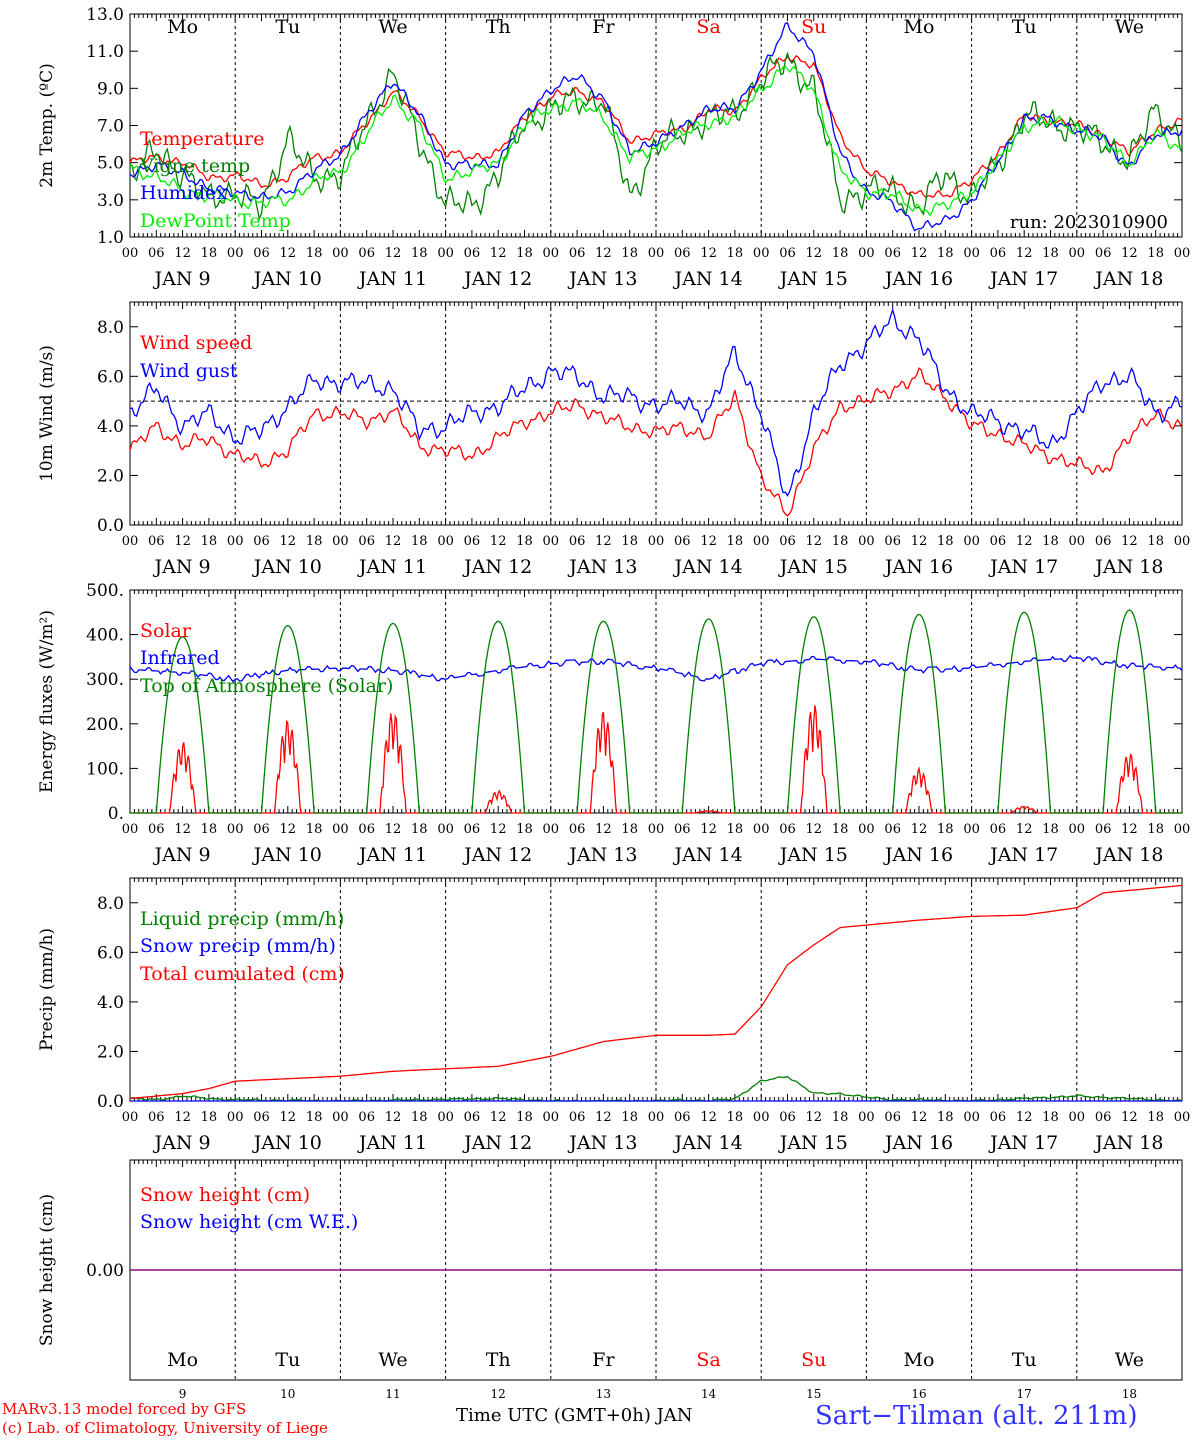 This screenshot has height=1440, width=1194. Describe the element at coordinates (976, 1416) in the screenshot. I see `station-name: Sart−Tilman (alt. 211m)` at that location.